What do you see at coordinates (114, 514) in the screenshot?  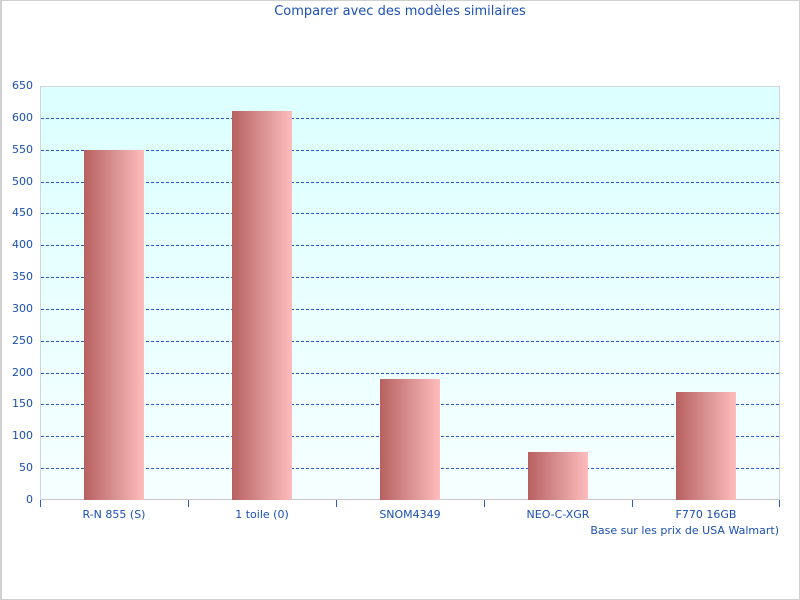 I see `x-tick-label: R-N 855 (S)` at bounding box center [114, 514].